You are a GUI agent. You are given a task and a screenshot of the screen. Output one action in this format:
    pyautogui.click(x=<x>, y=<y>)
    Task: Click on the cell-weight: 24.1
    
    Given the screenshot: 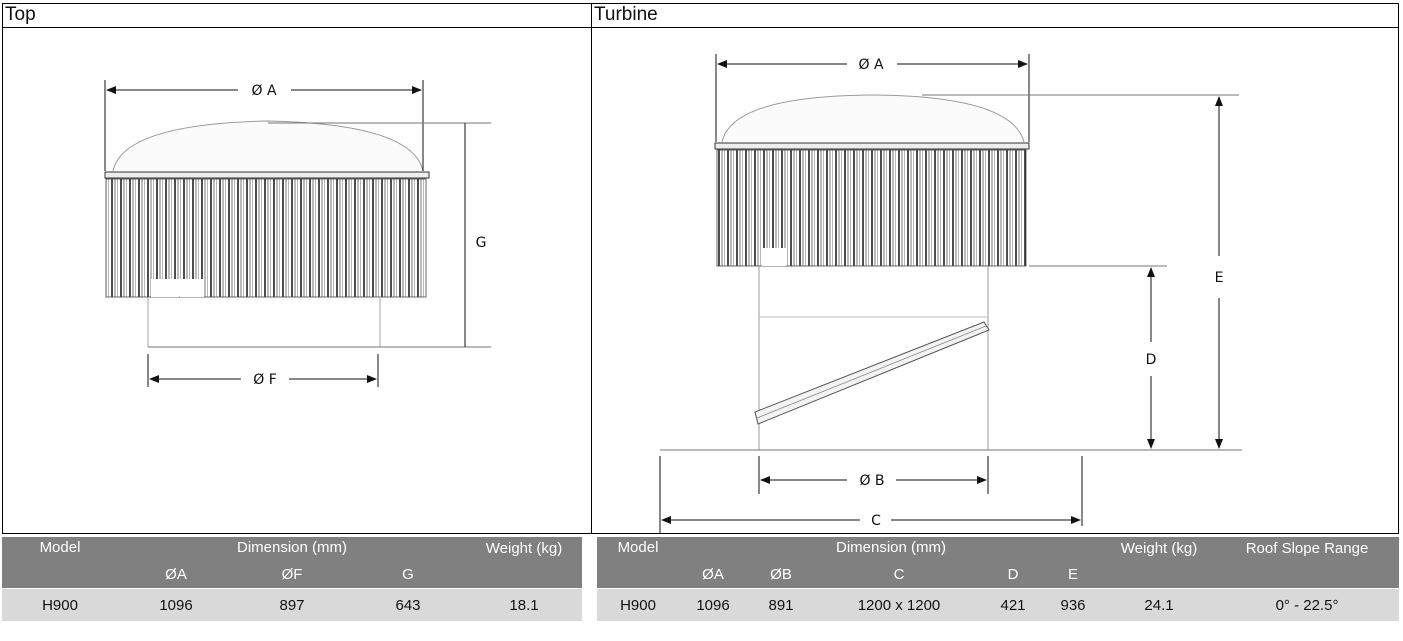 What is the action you would take?
    pyautogui.click(x=1159, y=604)
    